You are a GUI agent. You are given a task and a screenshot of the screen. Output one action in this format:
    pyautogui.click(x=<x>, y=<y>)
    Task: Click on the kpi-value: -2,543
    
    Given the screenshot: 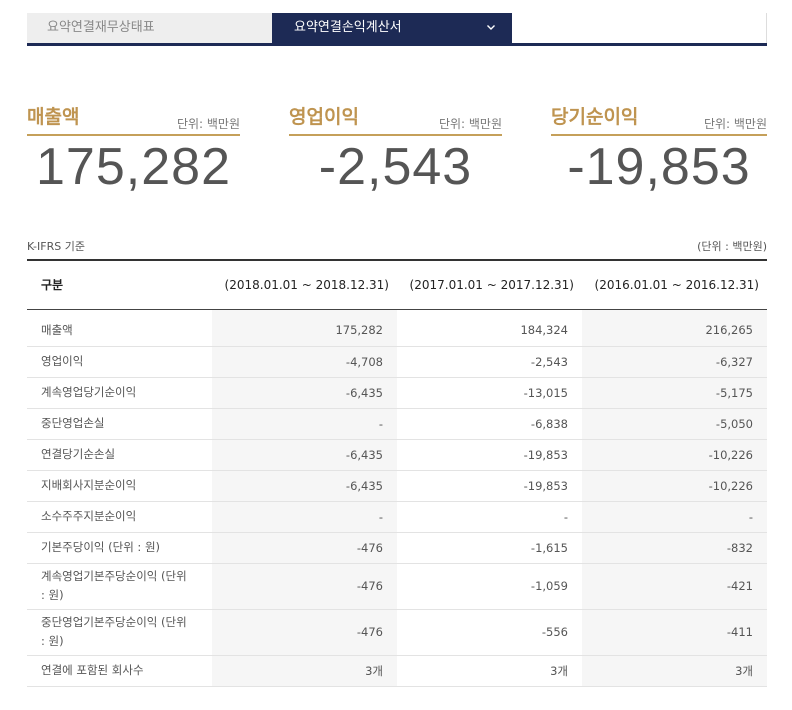 What is the action you would take?
    pyautogui.click(x=395, y=167)
    